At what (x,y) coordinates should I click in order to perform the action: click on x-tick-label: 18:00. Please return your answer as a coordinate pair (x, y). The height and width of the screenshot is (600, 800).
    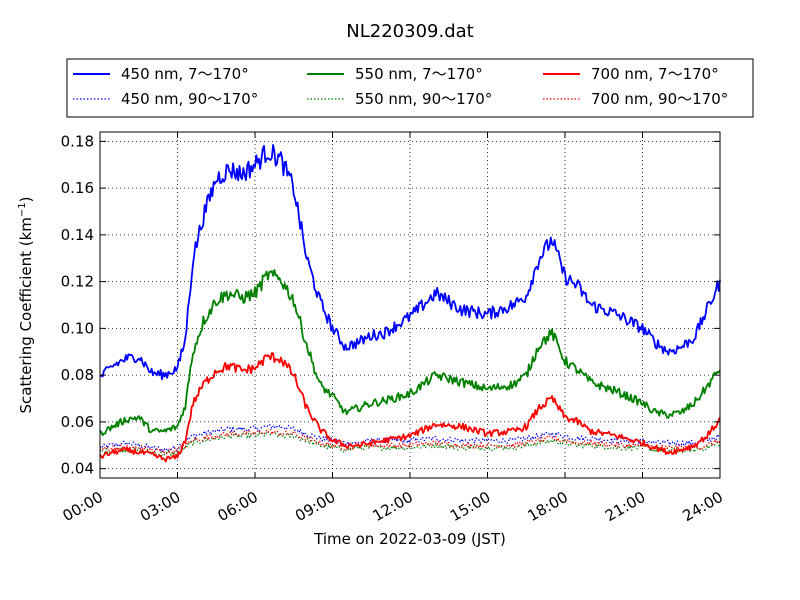
    Looking at the image, I should click on (548, 506).